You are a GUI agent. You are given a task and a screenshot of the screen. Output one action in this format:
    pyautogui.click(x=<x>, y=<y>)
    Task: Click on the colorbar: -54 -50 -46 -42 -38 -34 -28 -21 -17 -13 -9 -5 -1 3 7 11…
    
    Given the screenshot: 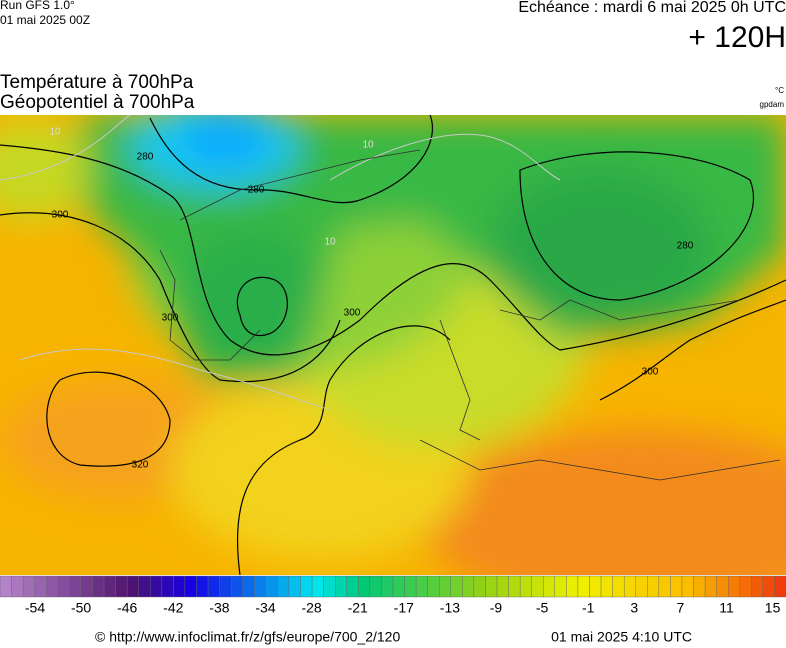 What is the action you would take?
    pyautogui.click(x=393, y=595)
    